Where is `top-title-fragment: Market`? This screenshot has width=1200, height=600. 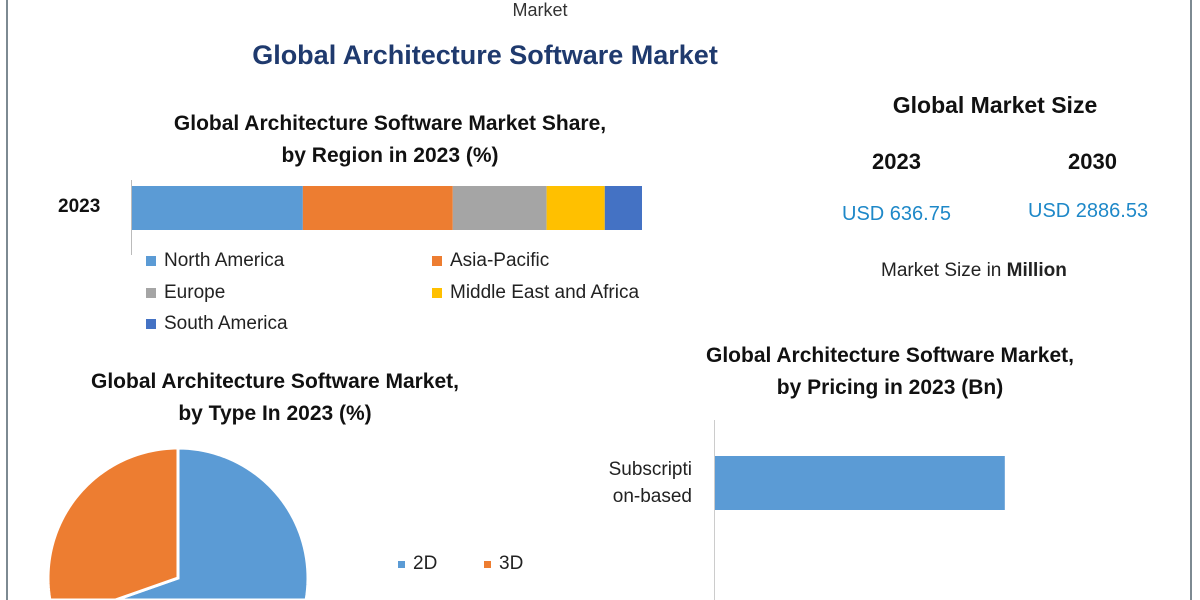
top-title-fragment: Market is located at coordinates (540, 10).